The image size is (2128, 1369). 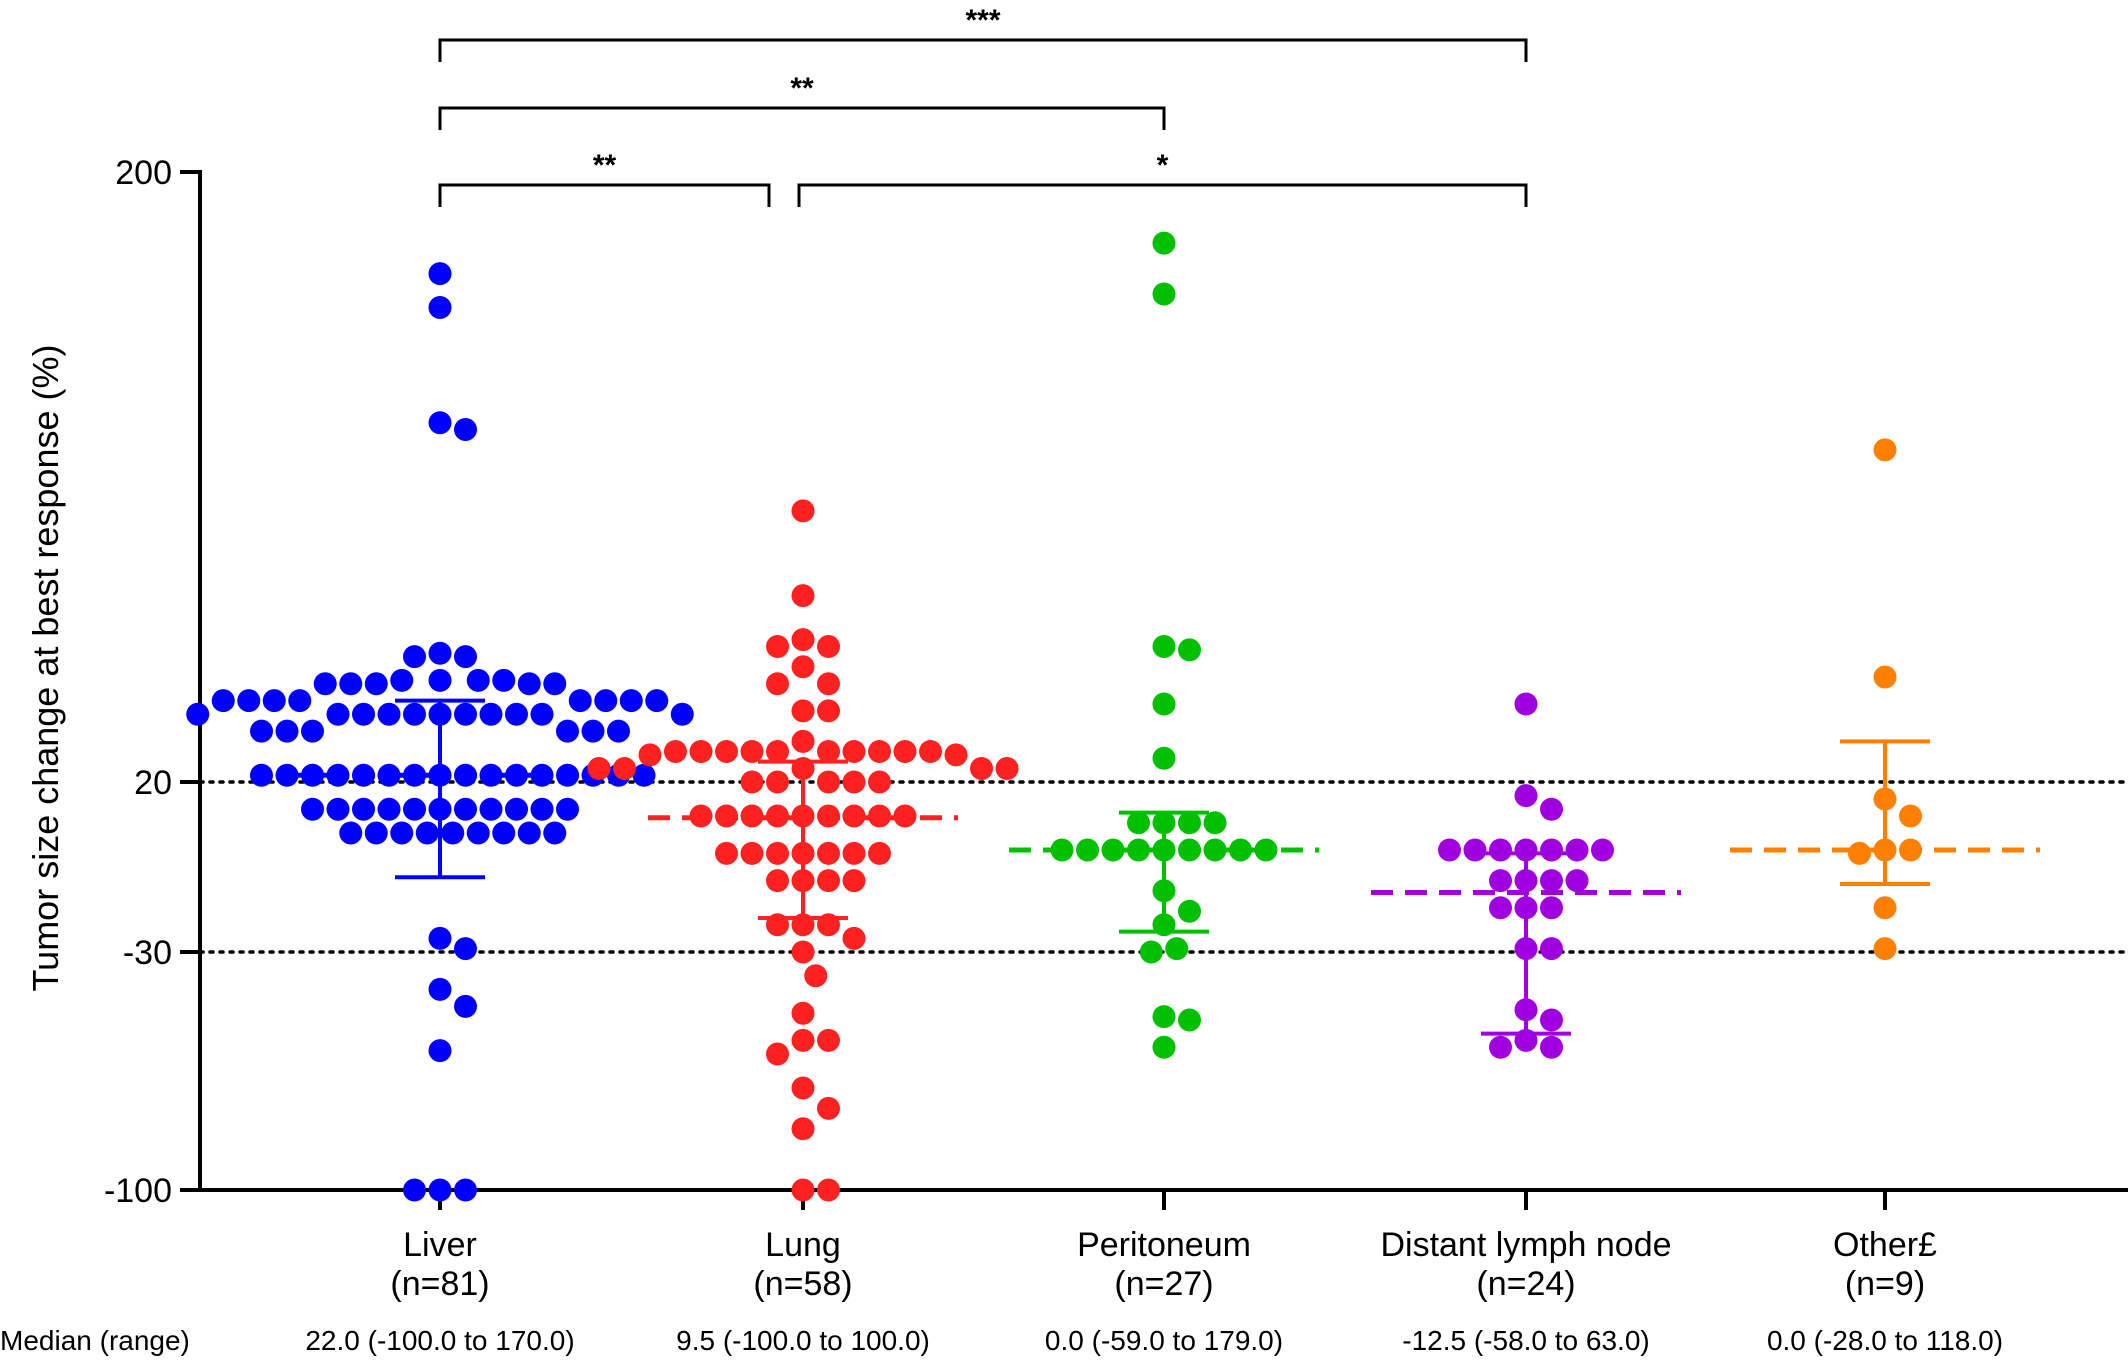 I want to click on x-tick-sublabel: (n=81), so click(x=439, y=1284).